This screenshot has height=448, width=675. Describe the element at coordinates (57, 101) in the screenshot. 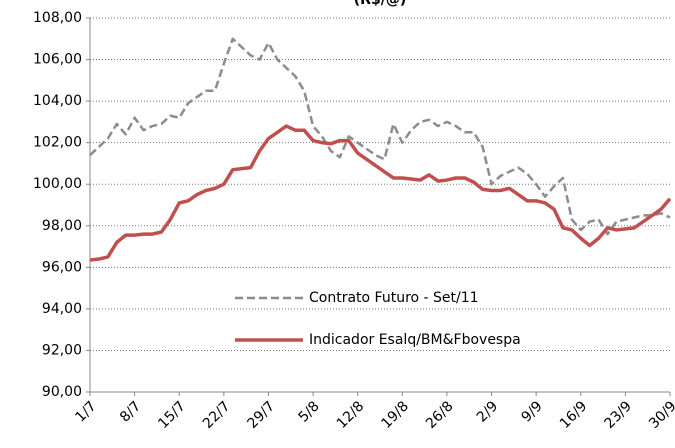

I see `y-tick-label: 104,00` at that location.